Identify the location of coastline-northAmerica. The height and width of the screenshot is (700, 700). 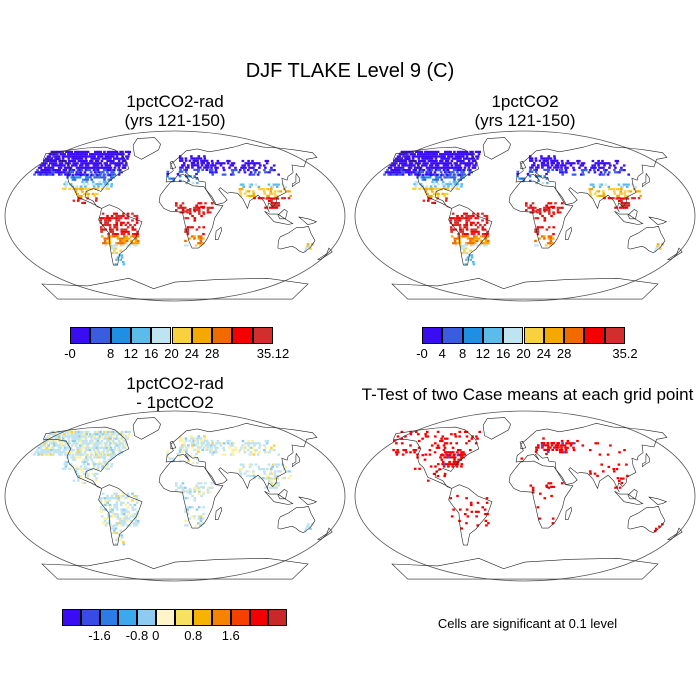
(436, 177).